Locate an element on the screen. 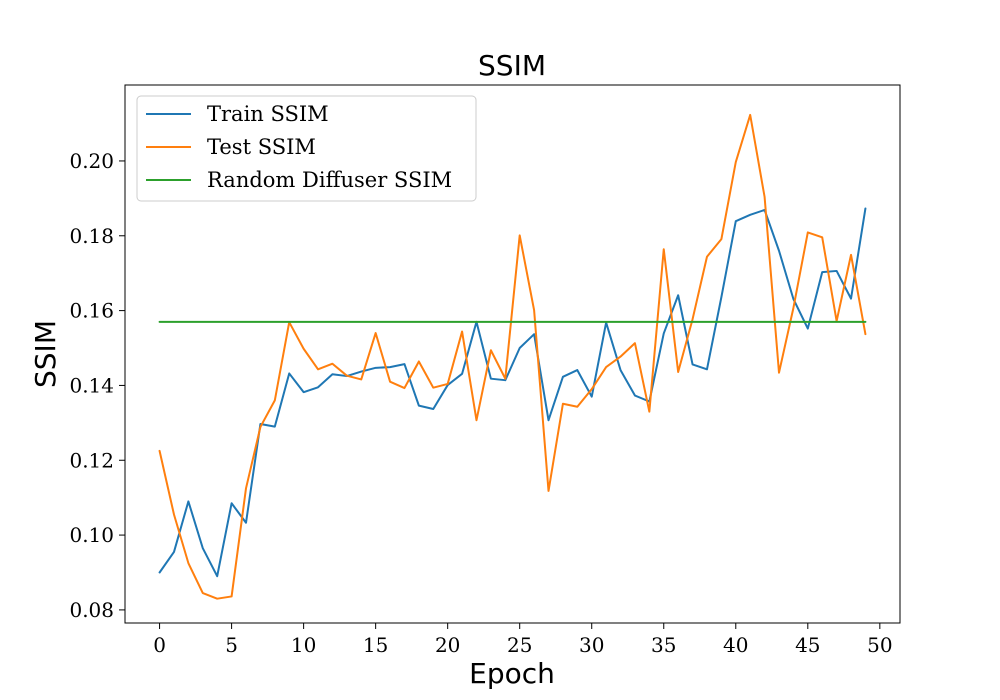  x-axis-label: Epoch is located at coordinates (512, 673).